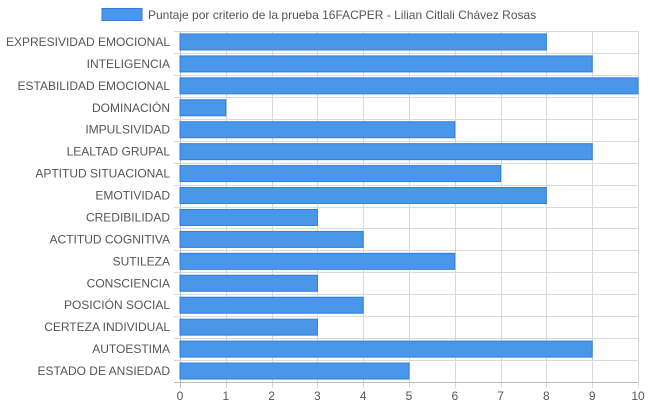 Image resolution: width=648 pixels, height=415 pixels. Describe the element at coordinates (454, 396) in the screenshot. I see `x-tick-label: 6` at that location.